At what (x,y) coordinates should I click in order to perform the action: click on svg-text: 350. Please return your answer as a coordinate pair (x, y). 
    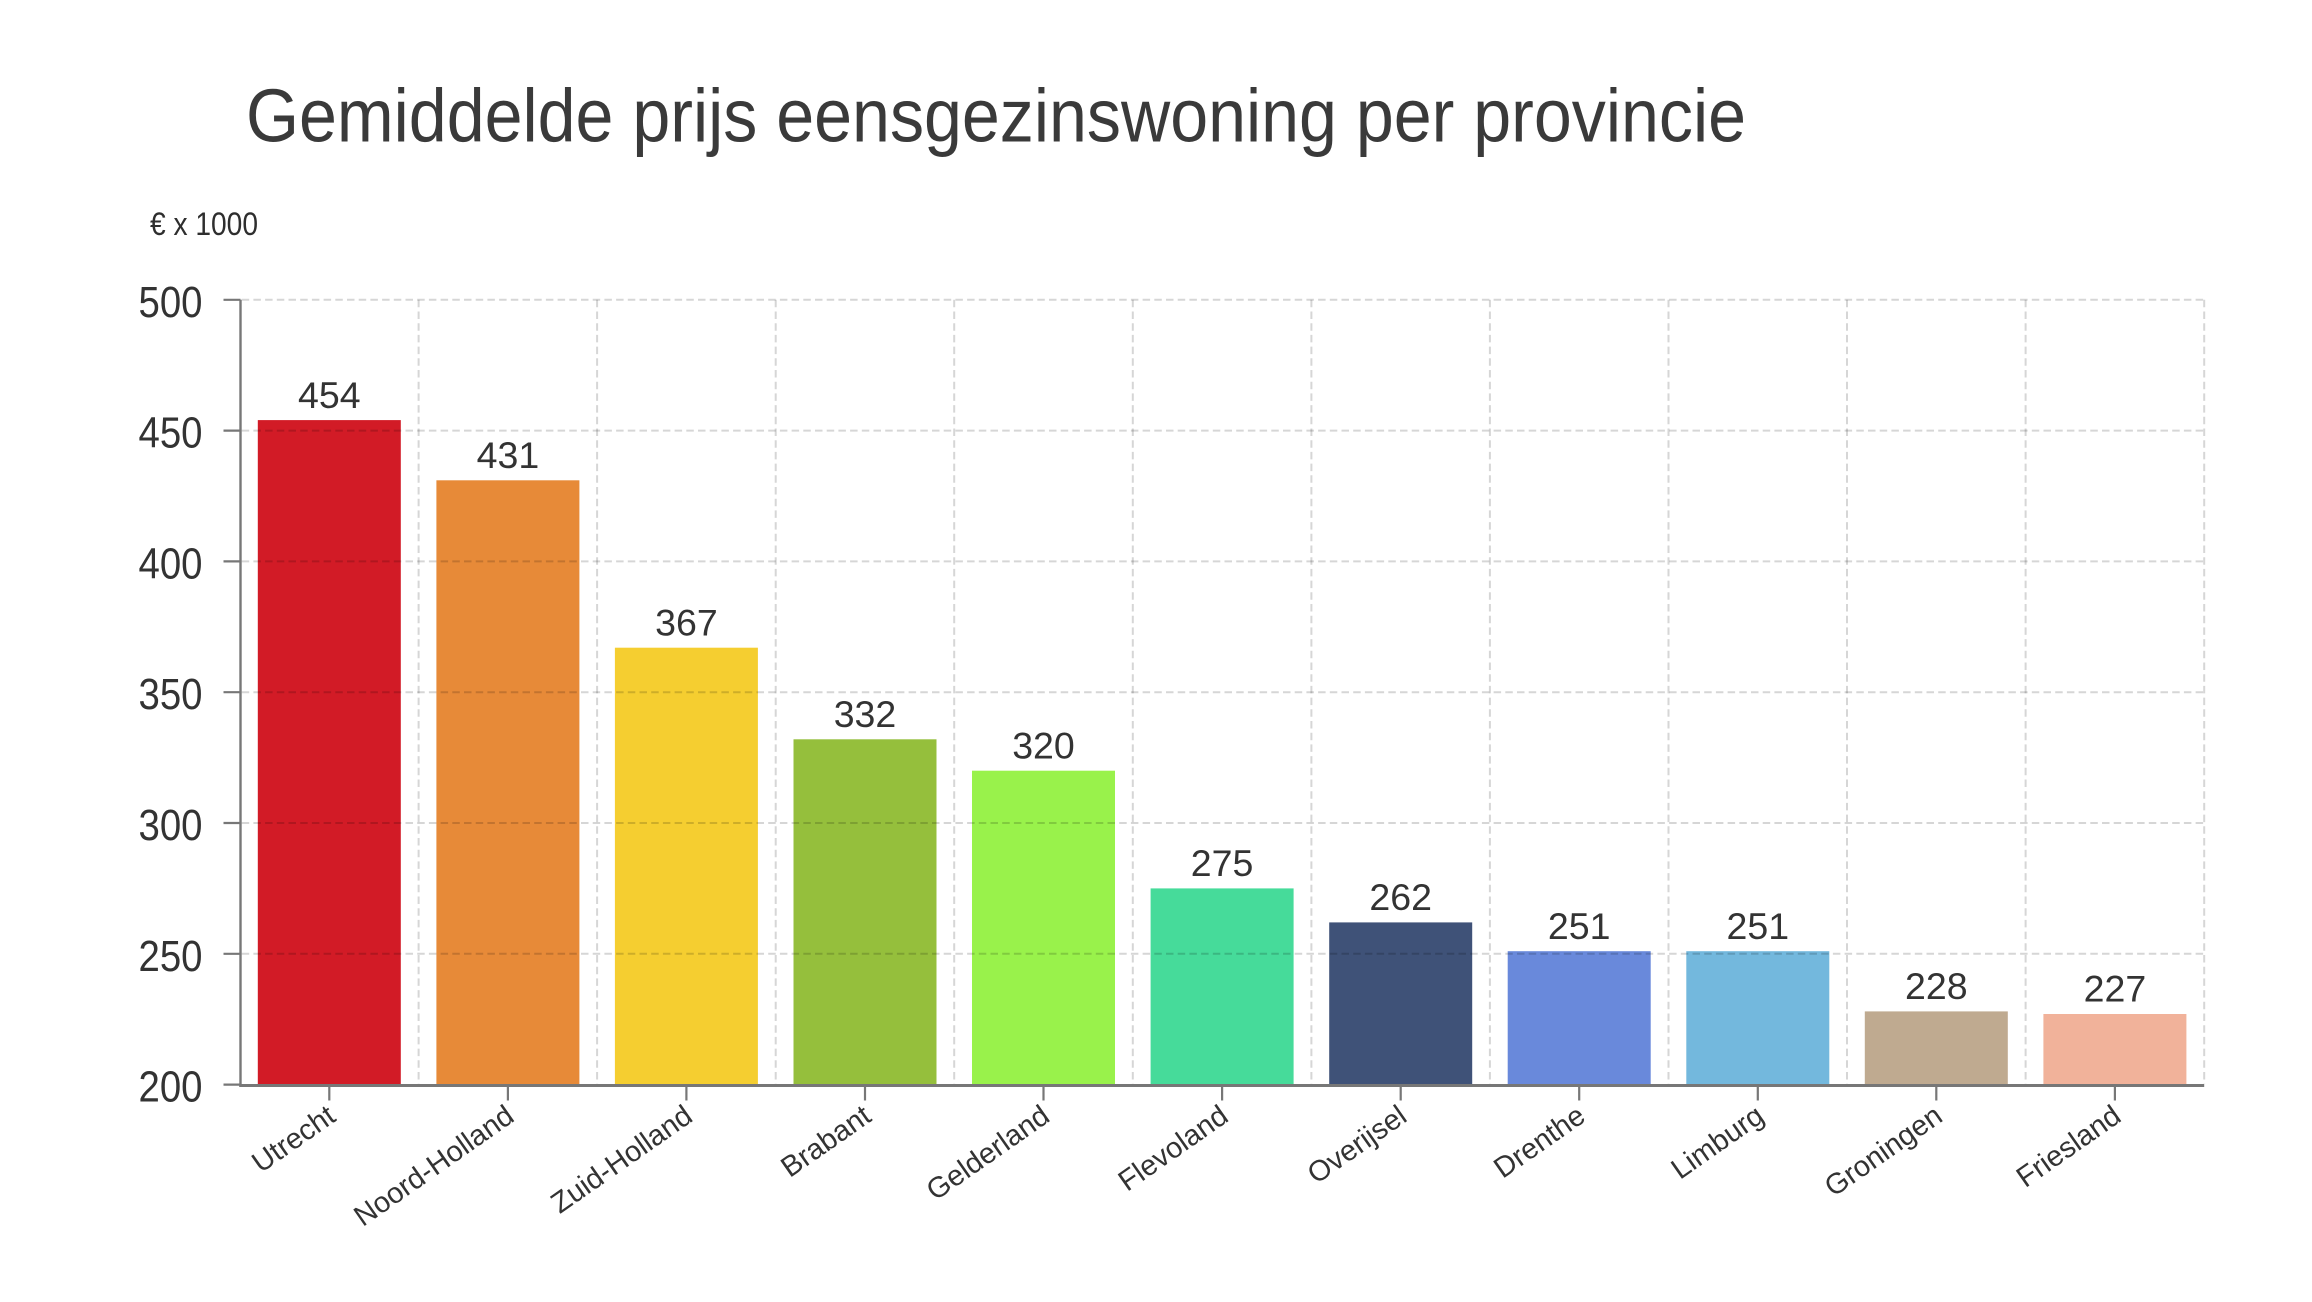
    Looking at the image, I should click on (171, 694).